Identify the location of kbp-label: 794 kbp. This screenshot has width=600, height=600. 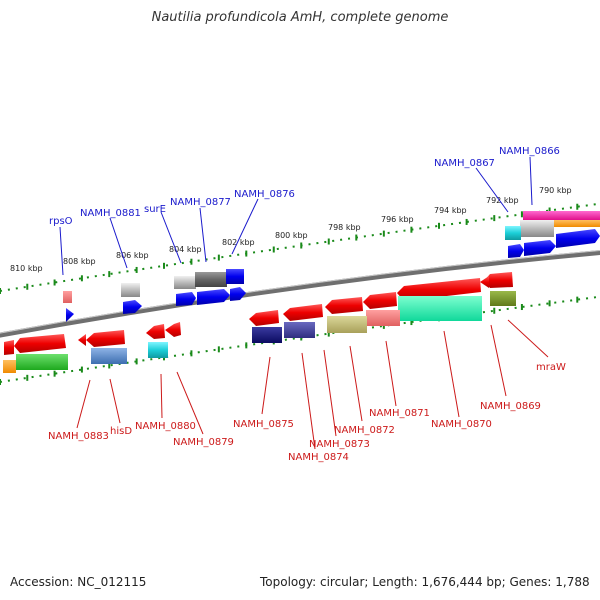
(450, 210).